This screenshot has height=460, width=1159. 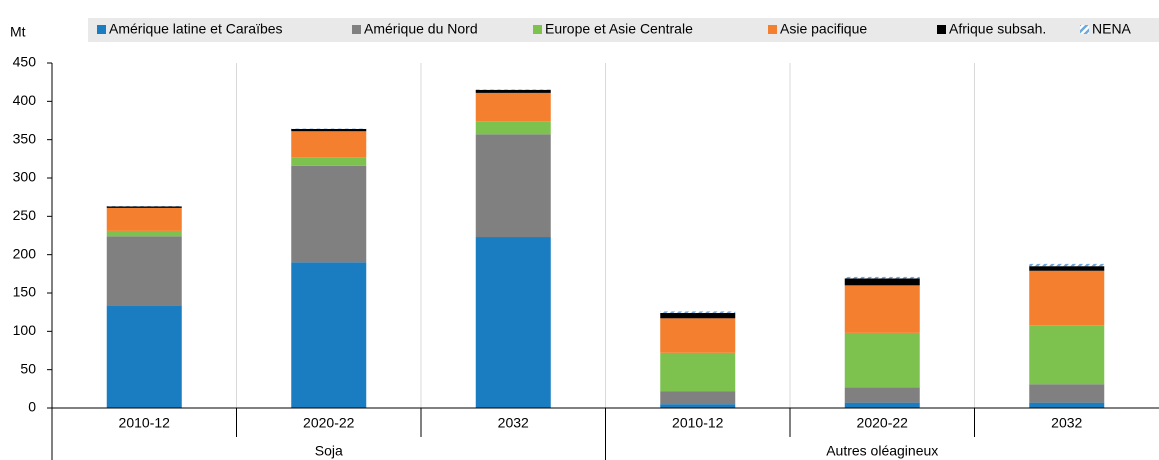 What do you see at coordinates (25, 138) in the screenshot?
I see `y-tick-label: 350` at bounding box center [25, 138].